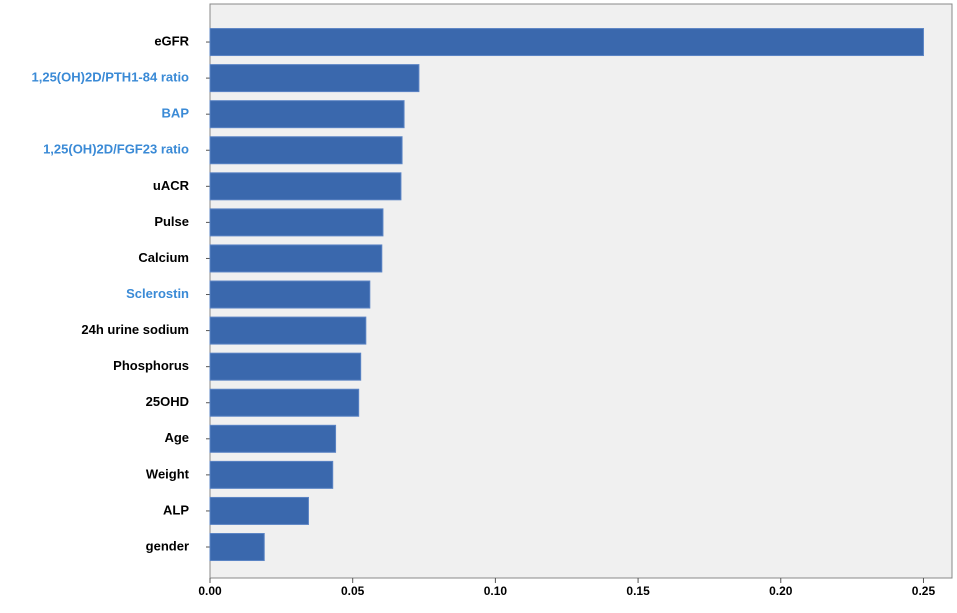 The width and height of the screenshot is (957, 613). Describe the element at coordinates (116, 149) in the screenshot. I see `y-tick-label: 1,25(OH)2D/FGF23 ratio` at that location.